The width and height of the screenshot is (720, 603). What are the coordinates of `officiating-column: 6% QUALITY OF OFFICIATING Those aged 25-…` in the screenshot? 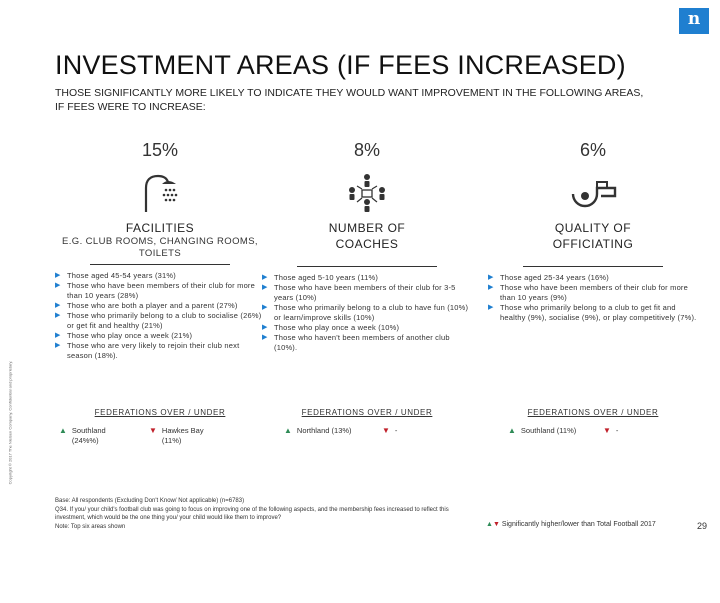 It's located at (593, 231).